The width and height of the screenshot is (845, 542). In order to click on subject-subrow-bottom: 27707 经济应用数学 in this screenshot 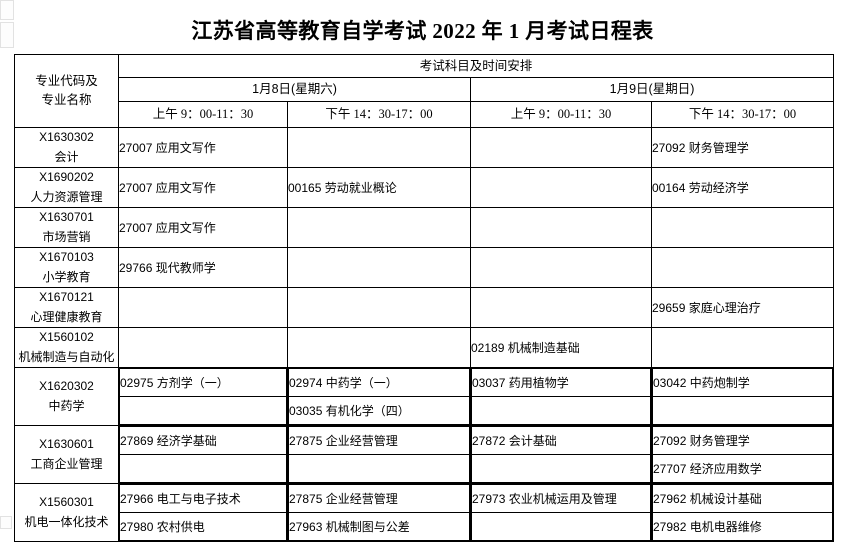, I will do `click(742, 468)`.